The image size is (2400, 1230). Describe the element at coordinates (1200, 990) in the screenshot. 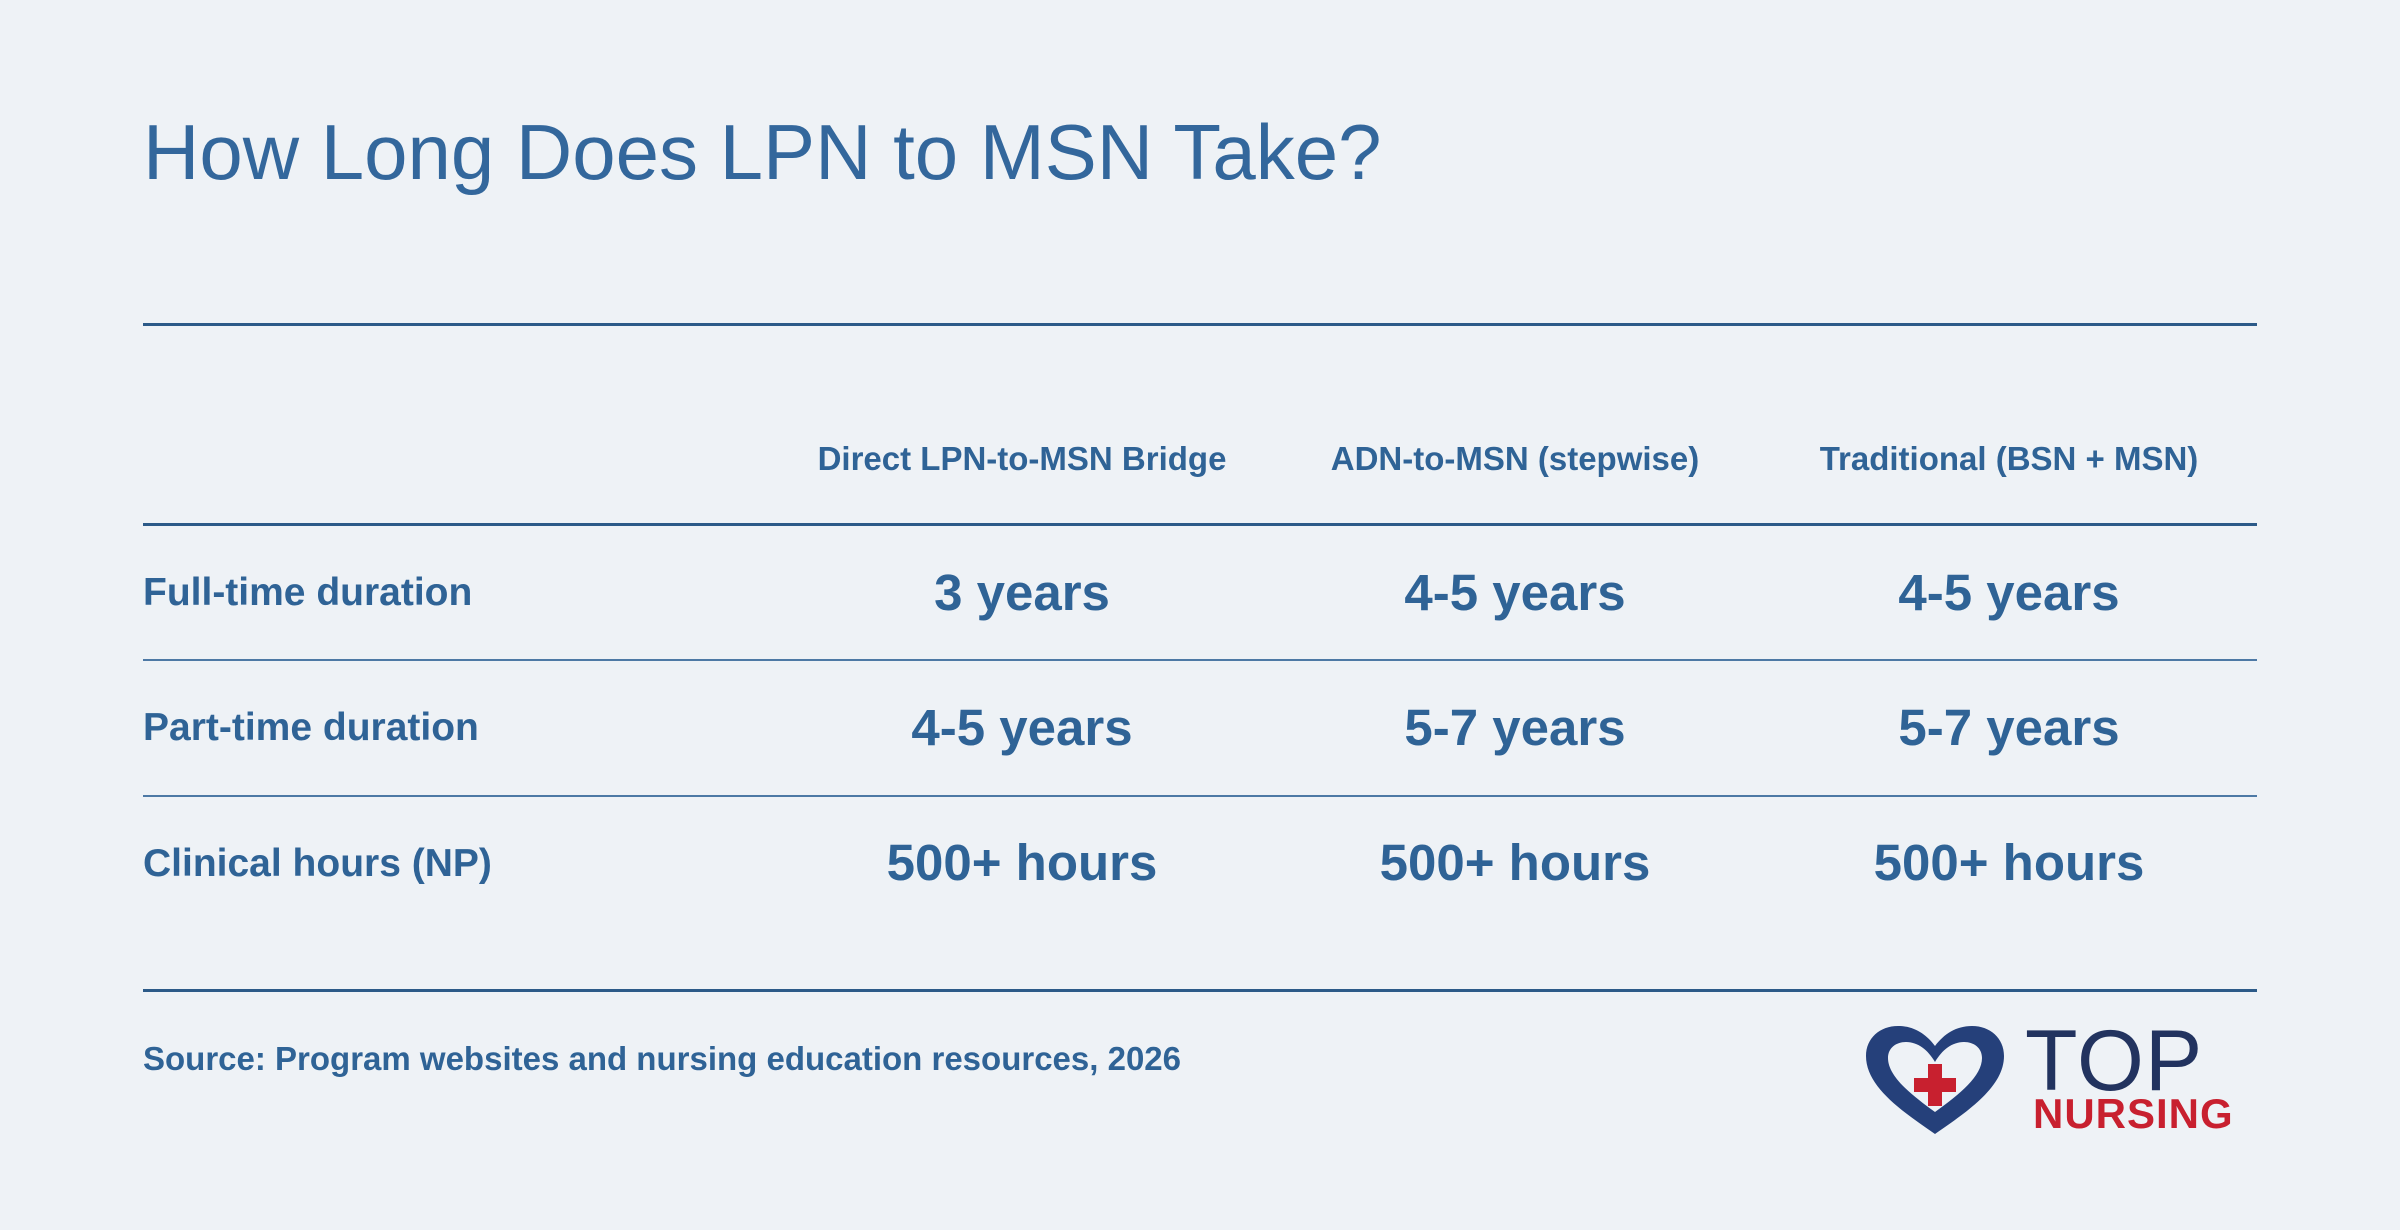

I see `bottom-divider` at that location.